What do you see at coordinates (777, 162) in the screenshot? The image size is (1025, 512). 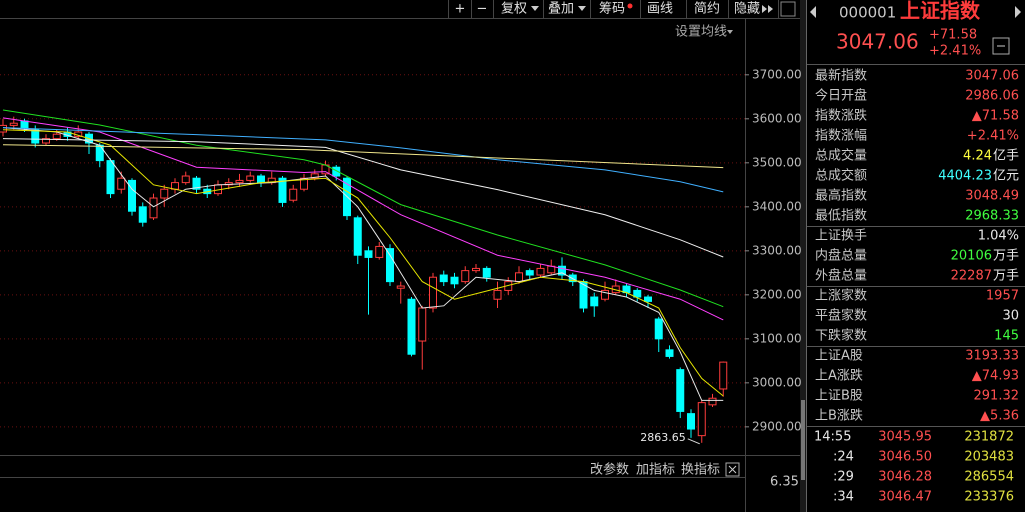 I see `y-tick-label: 3500.00` at bounding box center [777, 162].